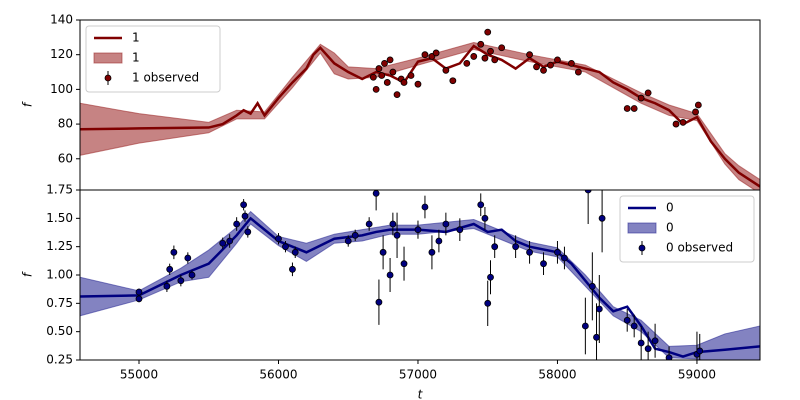  Describe the element at coordinates (59, 360) in the screenshot. I see `y-tick-label: 0.25` at that location.